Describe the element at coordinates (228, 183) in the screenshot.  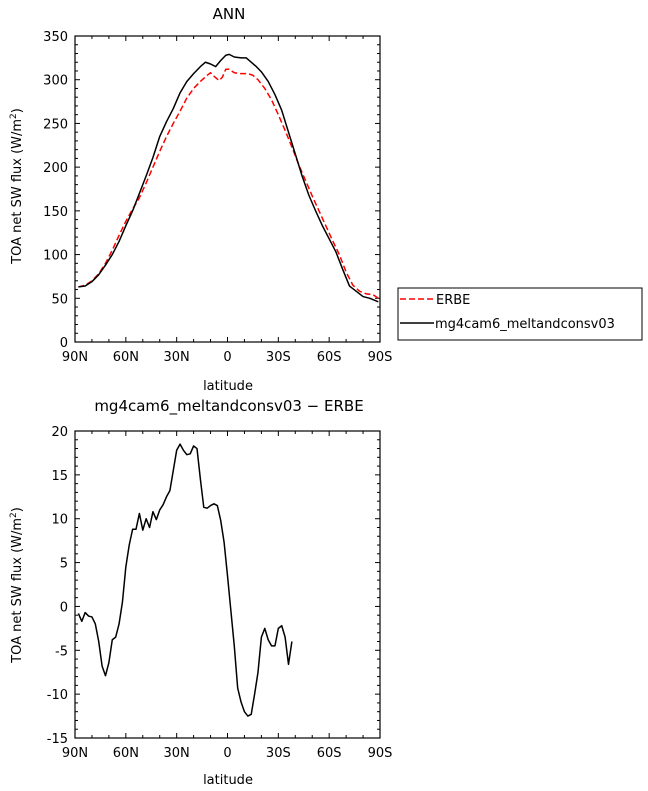
I see `top-series-line-erbe` at that location.